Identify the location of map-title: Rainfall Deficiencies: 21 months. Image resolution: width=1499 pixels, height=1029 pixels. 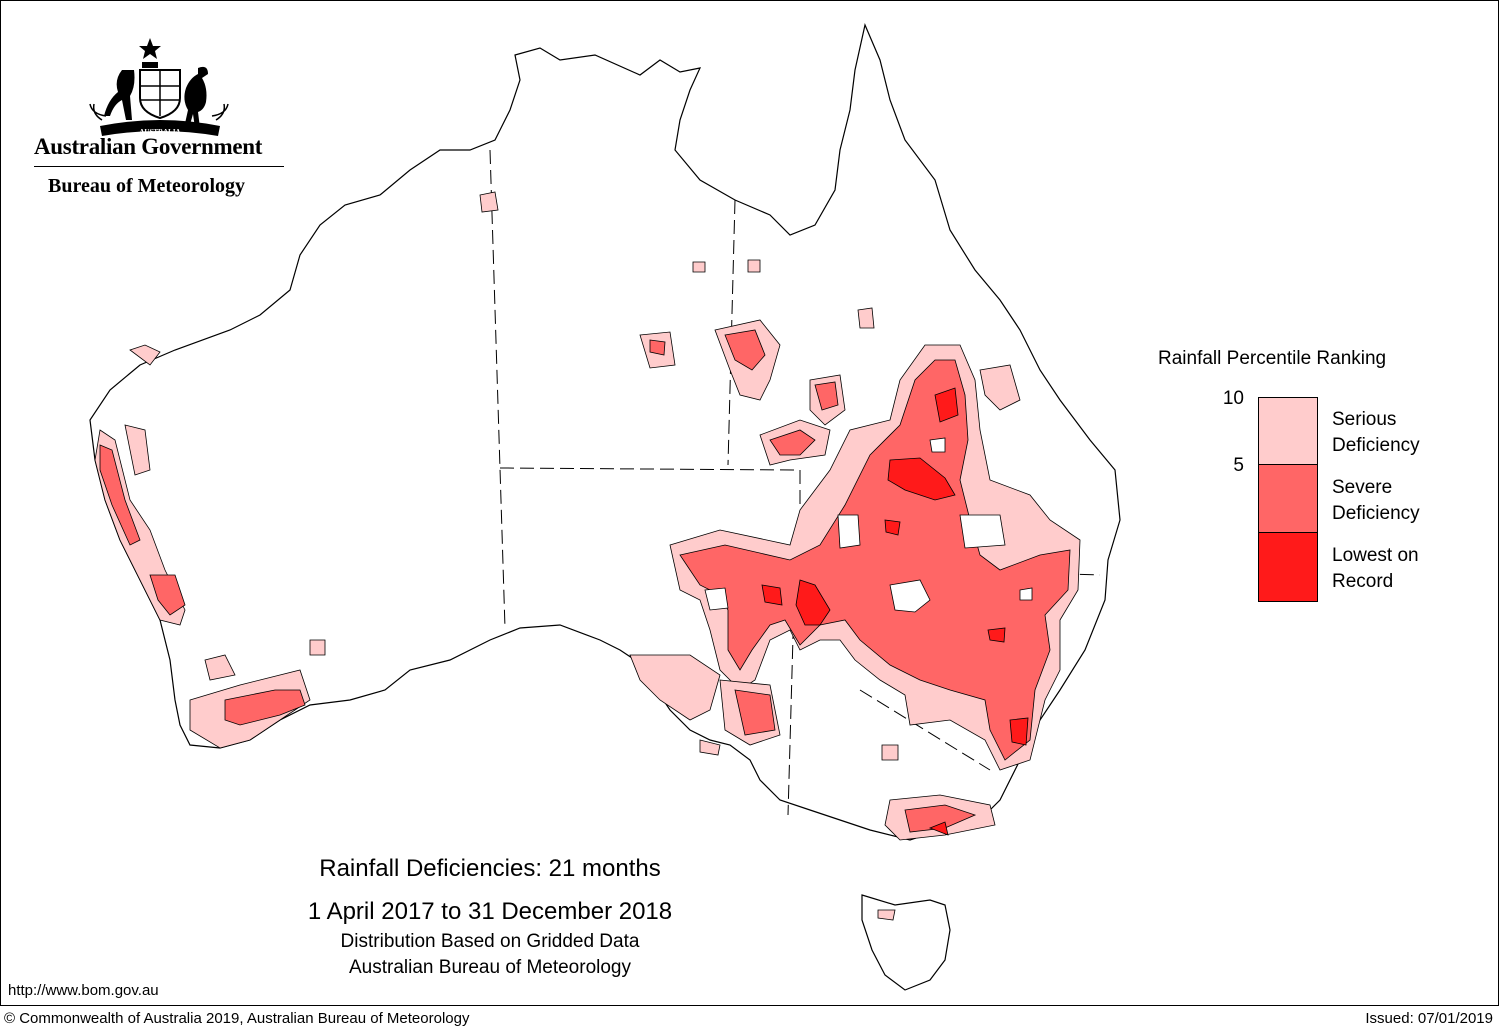
(490, 868).